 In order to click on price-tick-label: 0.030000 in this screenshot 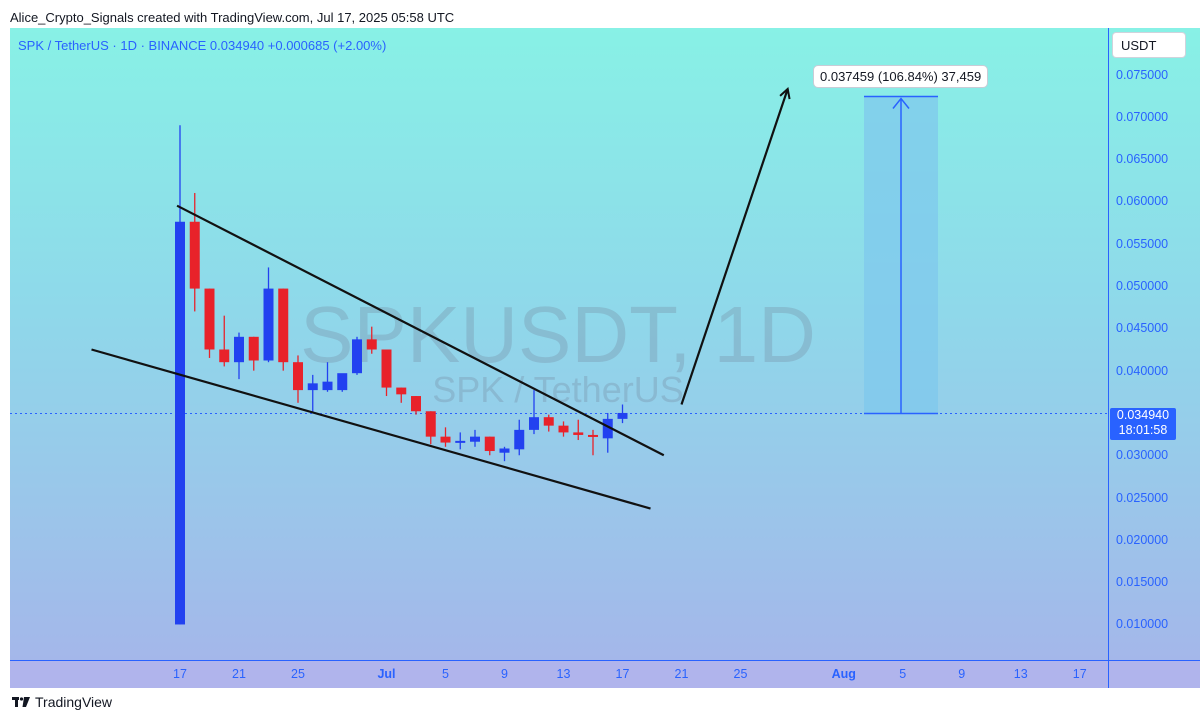, I will do `click(1142, 455)`.